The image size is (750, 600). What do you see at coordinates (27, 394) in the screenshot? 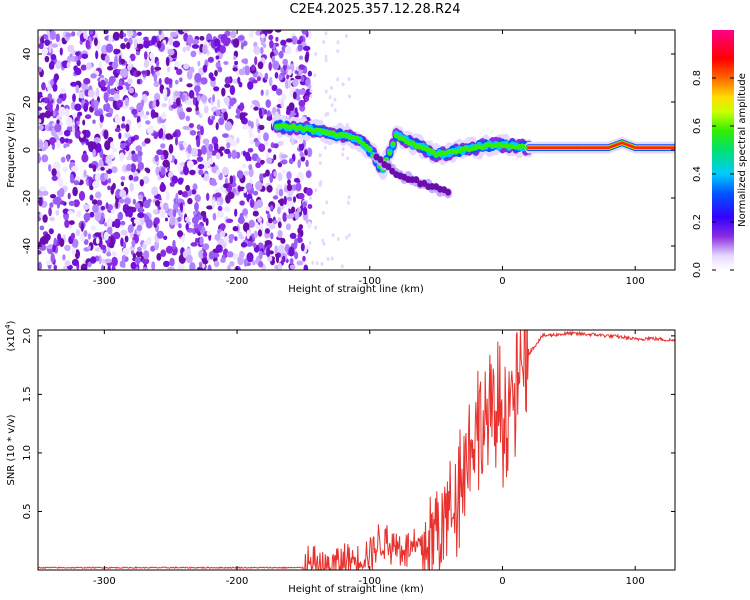
I see `y-tick-label: 1.5` at bounding box center [27, 394].